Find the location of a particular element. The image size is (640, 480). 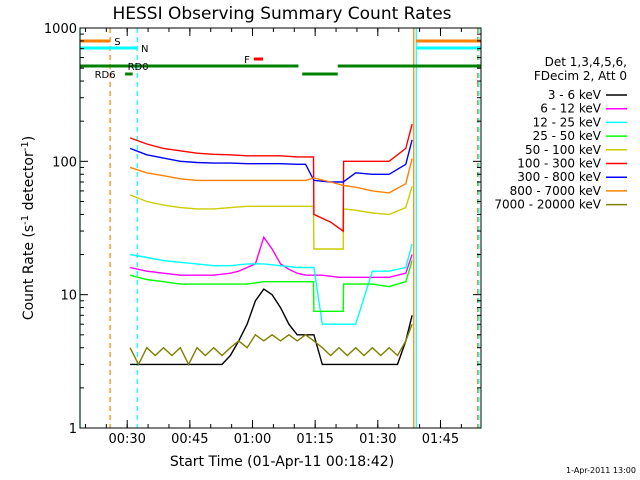

y-axis-label: Count Rate (s-1 detector-1) is located at coordinates (28, 228).